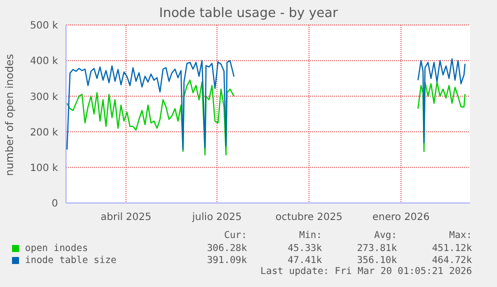 The height and width of the screenshot is (287, 497). I want to click on text: 451.12k, so click(451, 248).